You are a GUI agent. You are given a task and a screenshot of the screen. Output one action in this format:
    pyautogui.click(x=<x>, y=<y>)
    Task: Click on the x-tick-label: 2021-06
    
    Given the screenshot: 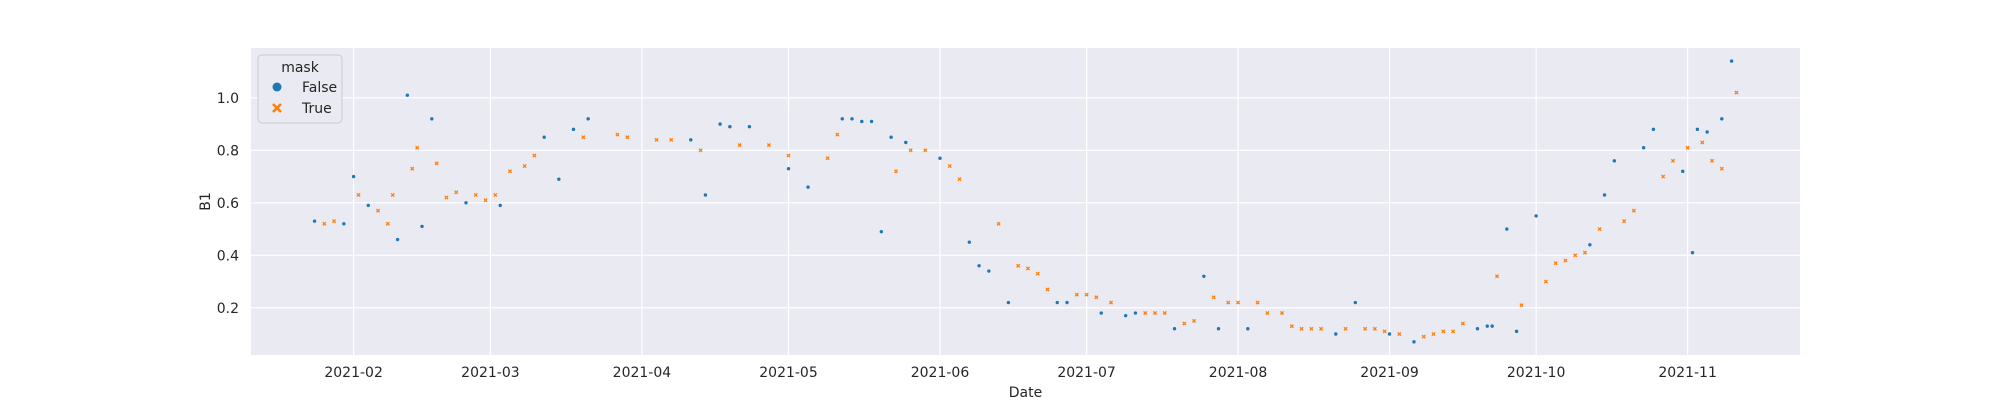 What is the action you would take?
    pyautogui.click(x=940, y=373)
    